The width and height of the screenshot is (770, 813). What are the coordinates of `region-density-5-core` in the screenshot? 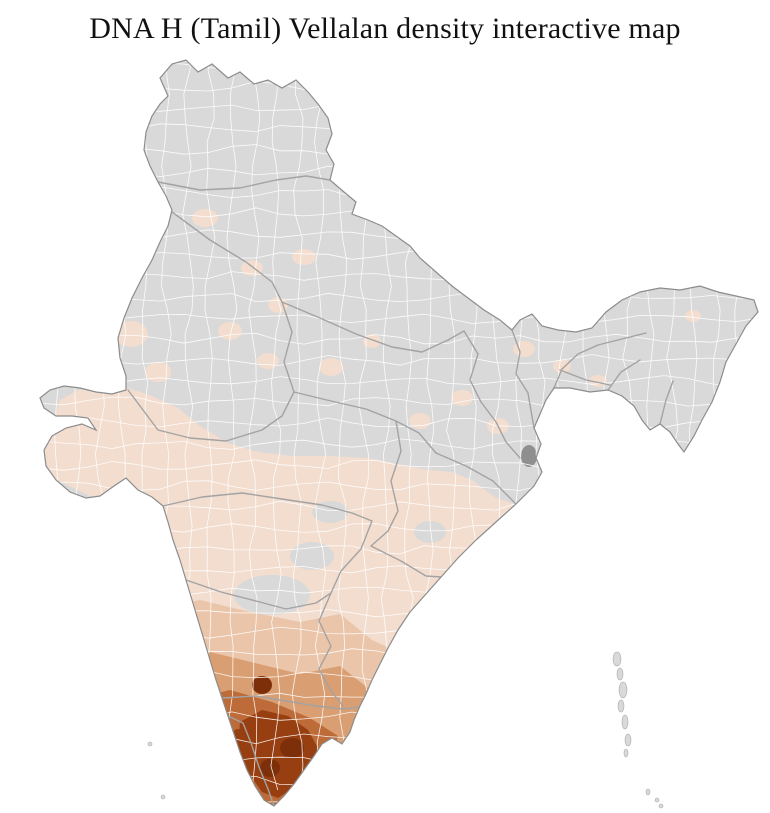 It's located at (278, 754).